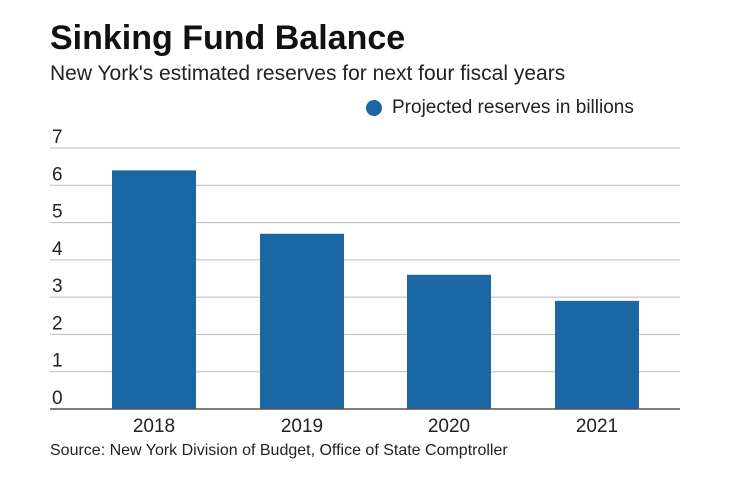 This screenshot has width=740, height=482. Describe the element at coordinates (57, 137) in the screenshot. I see `y-tick-label: 7` at that location.